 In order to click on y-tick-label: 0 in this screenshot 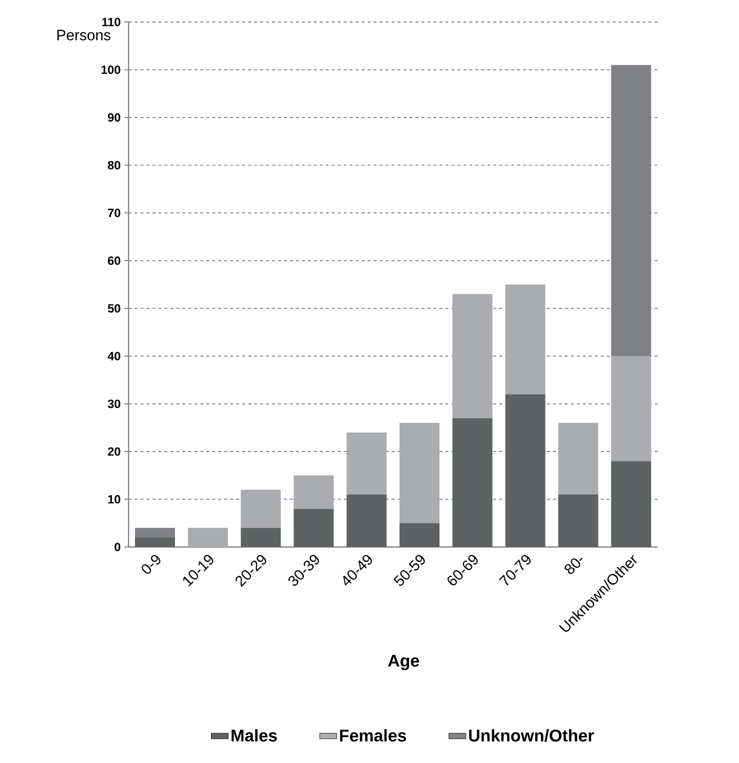, I will do `click(117, 547)`.